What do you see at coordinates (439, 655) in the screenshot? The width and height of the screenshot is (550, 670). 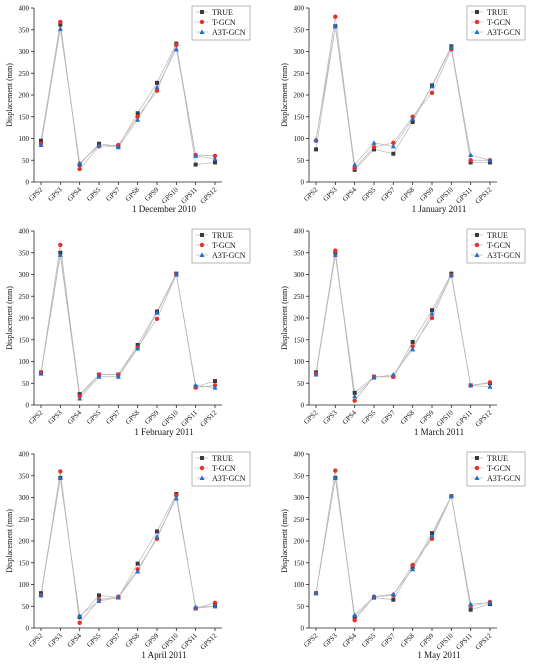 I see `chart-caption: 1 May 2011` at bounding box center [439, 655].